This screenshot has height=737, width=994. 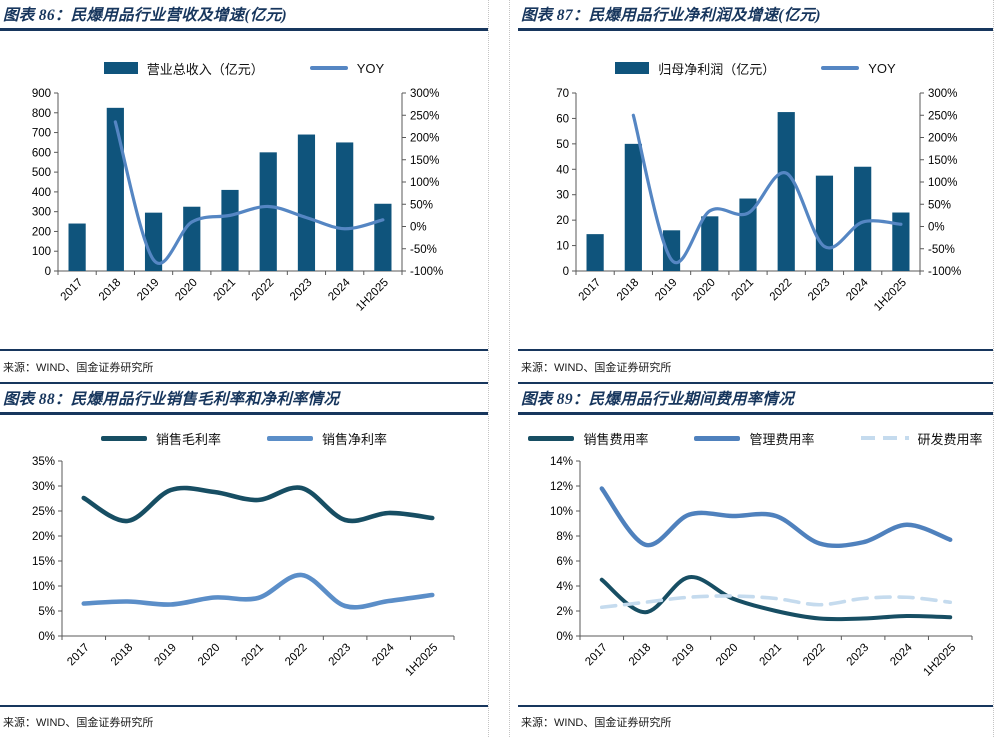 I want to click on legend-dashed-line-swatch-icon, so click(x=884, y=438).